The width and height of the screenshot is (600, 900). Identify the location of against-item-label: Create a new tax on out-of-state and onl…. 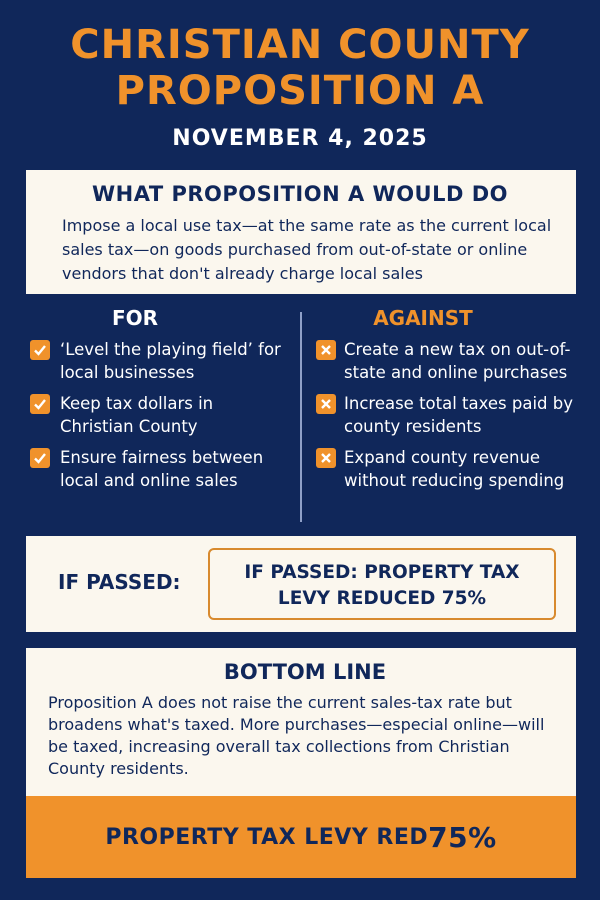
(457, 361).